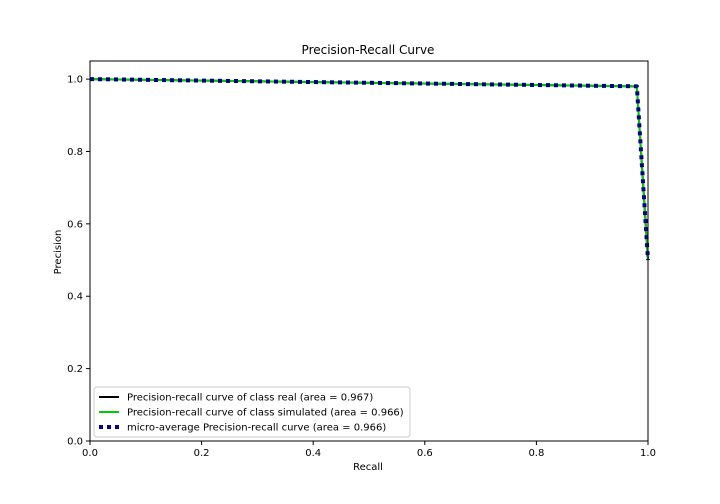 The height and width of the screenshot is (504, 720). I want to click on legend-box, so click(252, 412).